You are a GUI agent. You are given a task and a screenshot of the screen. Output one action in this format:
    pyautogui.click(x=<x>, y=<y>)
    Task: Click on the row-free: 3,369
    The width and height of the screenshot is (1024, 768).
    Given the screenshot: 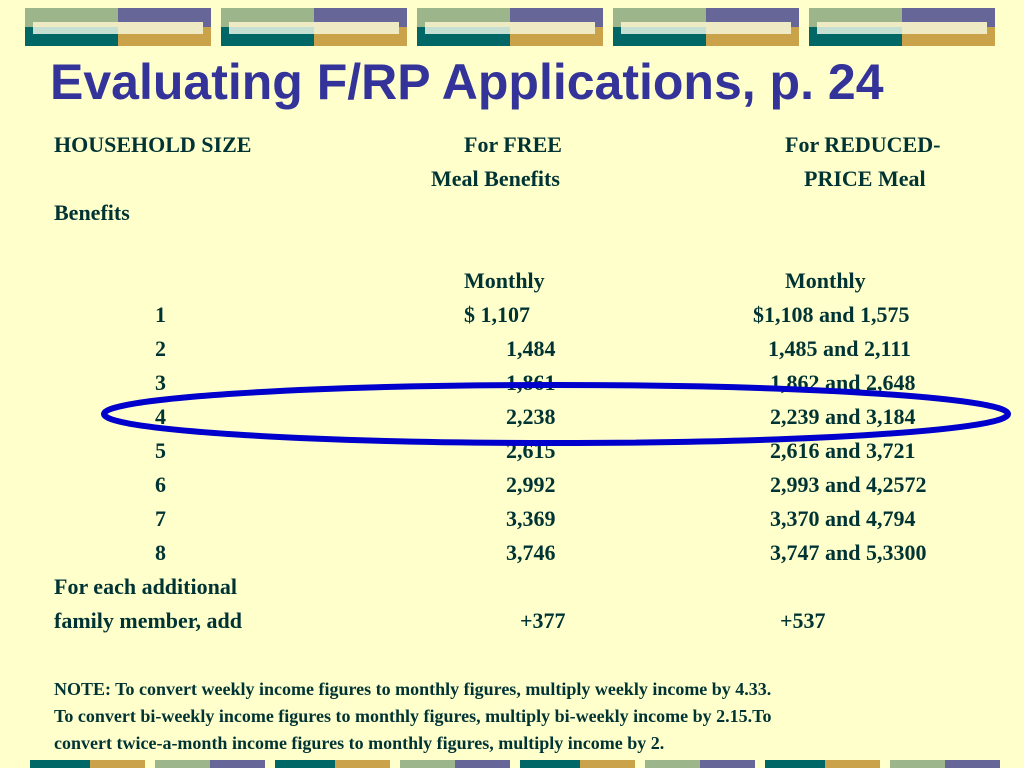 What is the action you would take?
    pyautogui.click(x=531, y=518)
    